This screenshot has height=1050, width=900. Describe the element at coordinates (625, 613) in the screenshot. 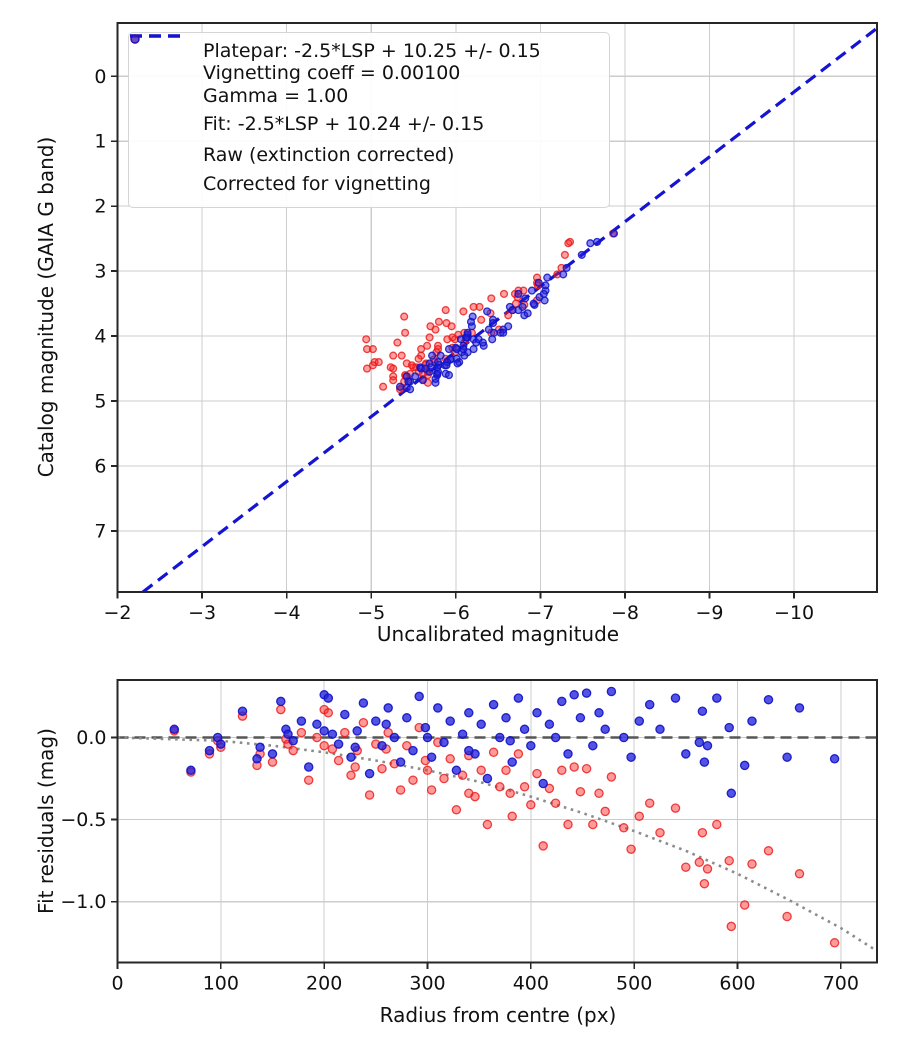

I see `svg-text: −8` at that location.